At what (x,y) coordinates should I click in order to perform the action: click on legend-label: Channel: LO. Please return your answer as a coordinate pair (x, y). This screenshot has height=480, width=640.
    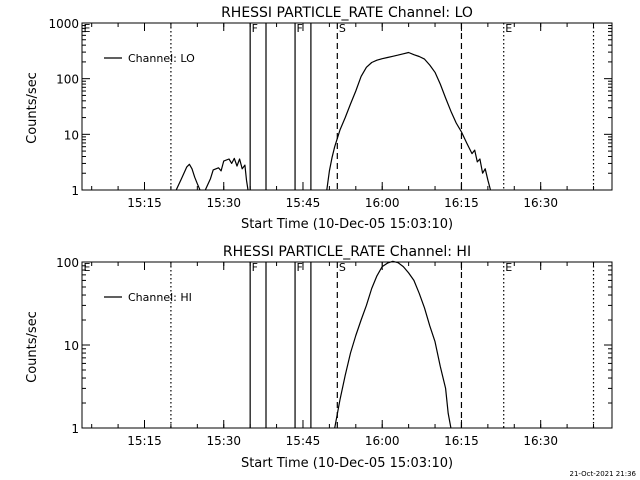
    Looking at the image, I should click on (161, 58).